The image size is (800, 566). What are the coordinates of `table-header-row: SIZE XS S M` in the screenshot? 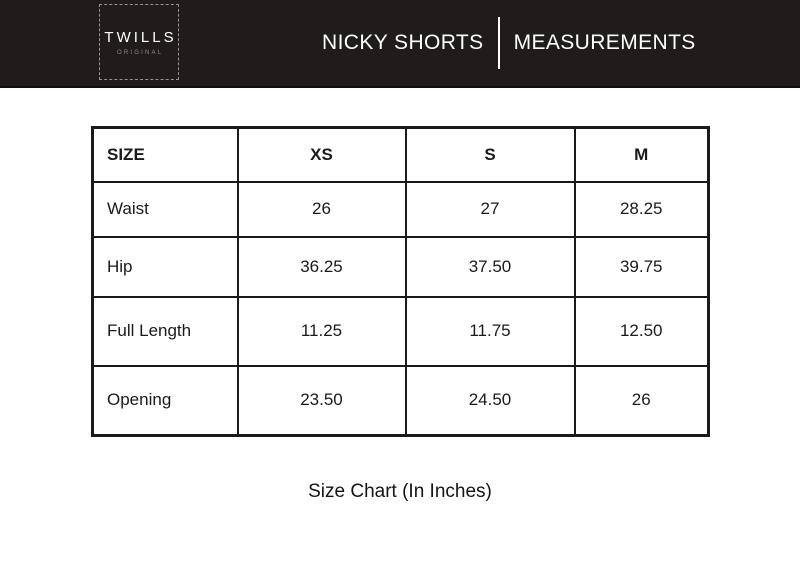 It's located at (400, 154).